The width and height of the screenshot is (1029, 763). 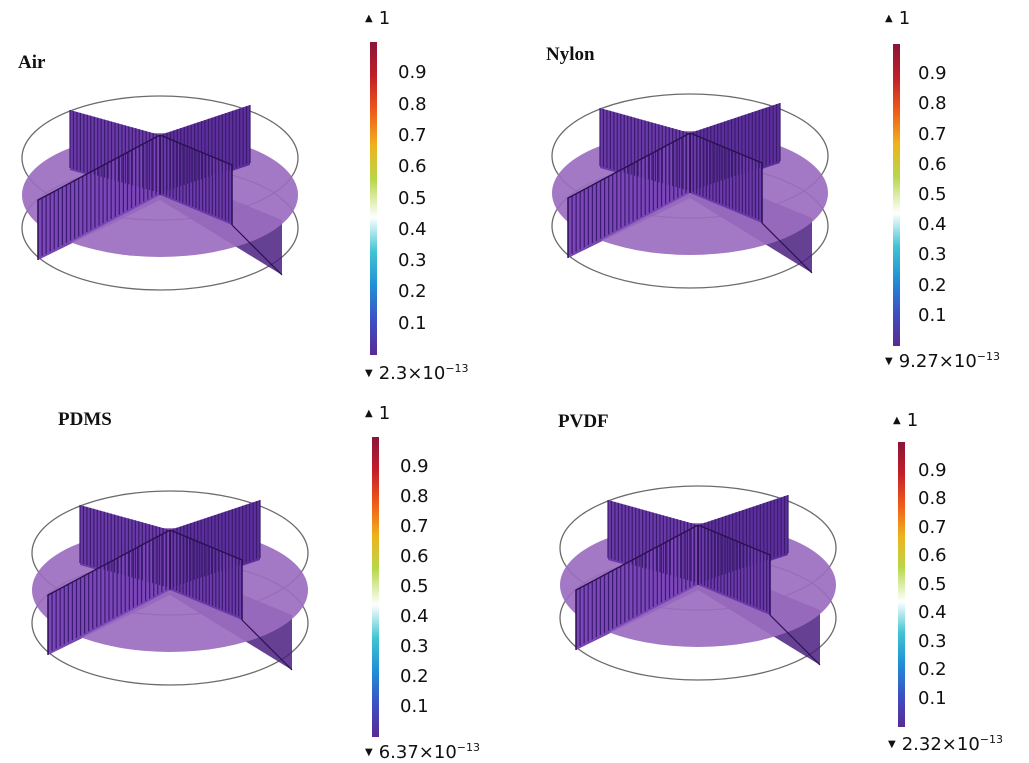 What do you see at coordinates (583, 421) in the screenshot?
I see `panel-title: PVDF` at bounding box center [583, 421].